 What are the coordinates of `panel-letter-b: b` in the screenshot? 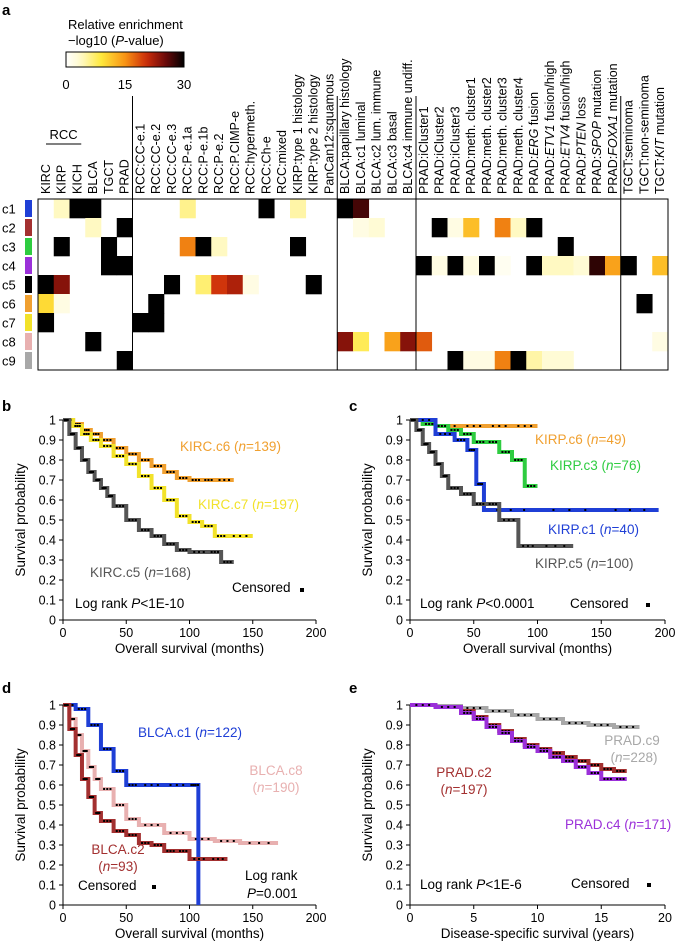 It's located at (6, 406).